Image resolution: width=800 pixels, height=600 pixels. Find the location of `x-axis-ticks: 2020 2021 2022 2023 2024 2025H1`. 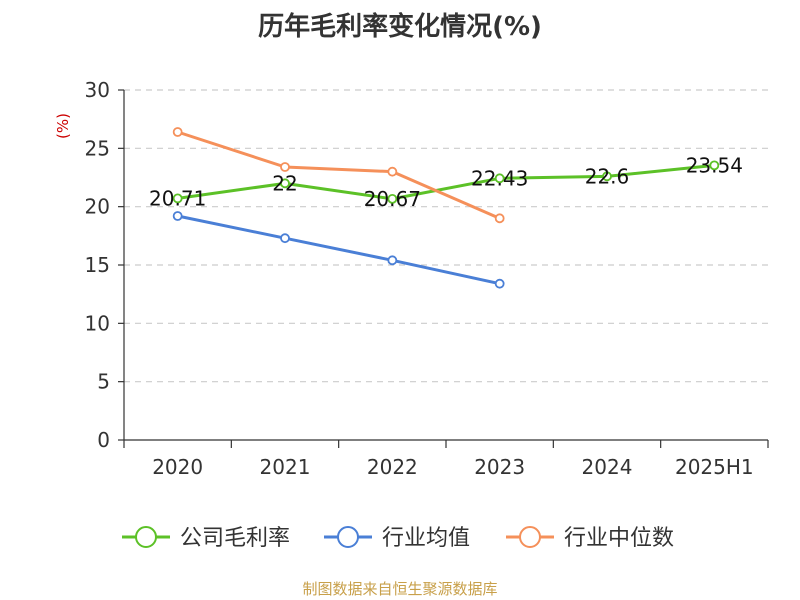

x-axis-ticks: 2020 2021 2022 2023 2024 2025H1 is located at coordinates (446, 459).